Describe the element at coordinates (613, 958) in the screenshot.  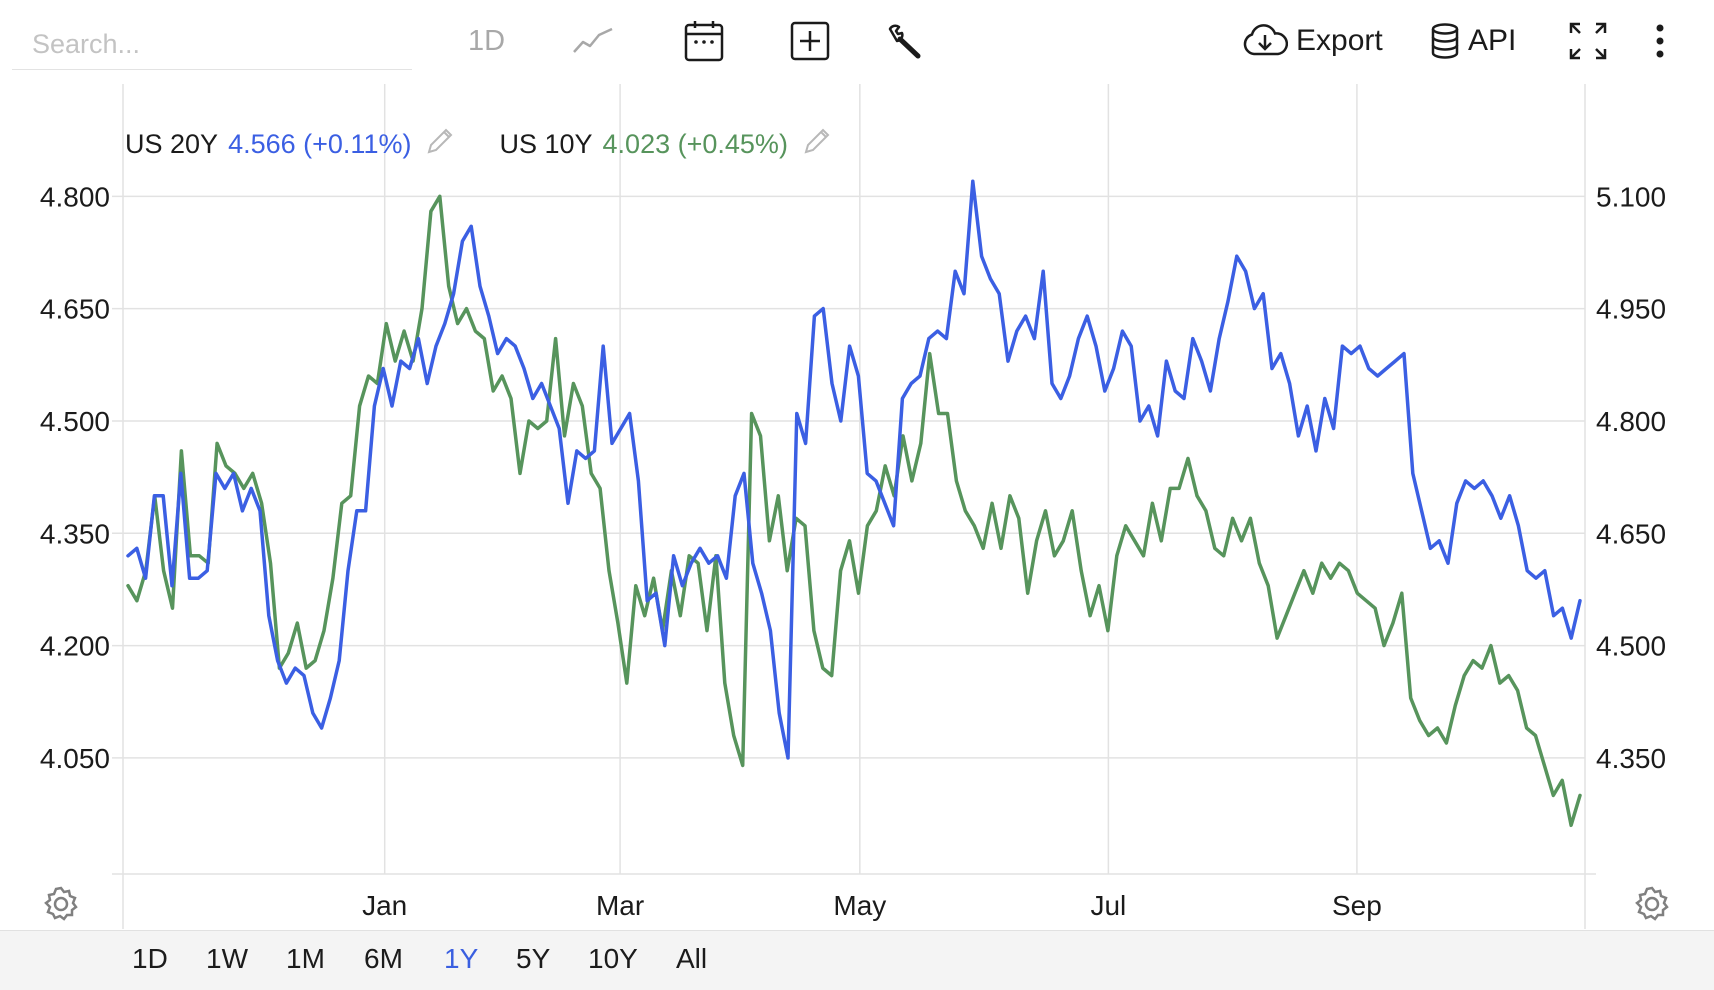
I see `range-button-10y: 10Y` at that location.